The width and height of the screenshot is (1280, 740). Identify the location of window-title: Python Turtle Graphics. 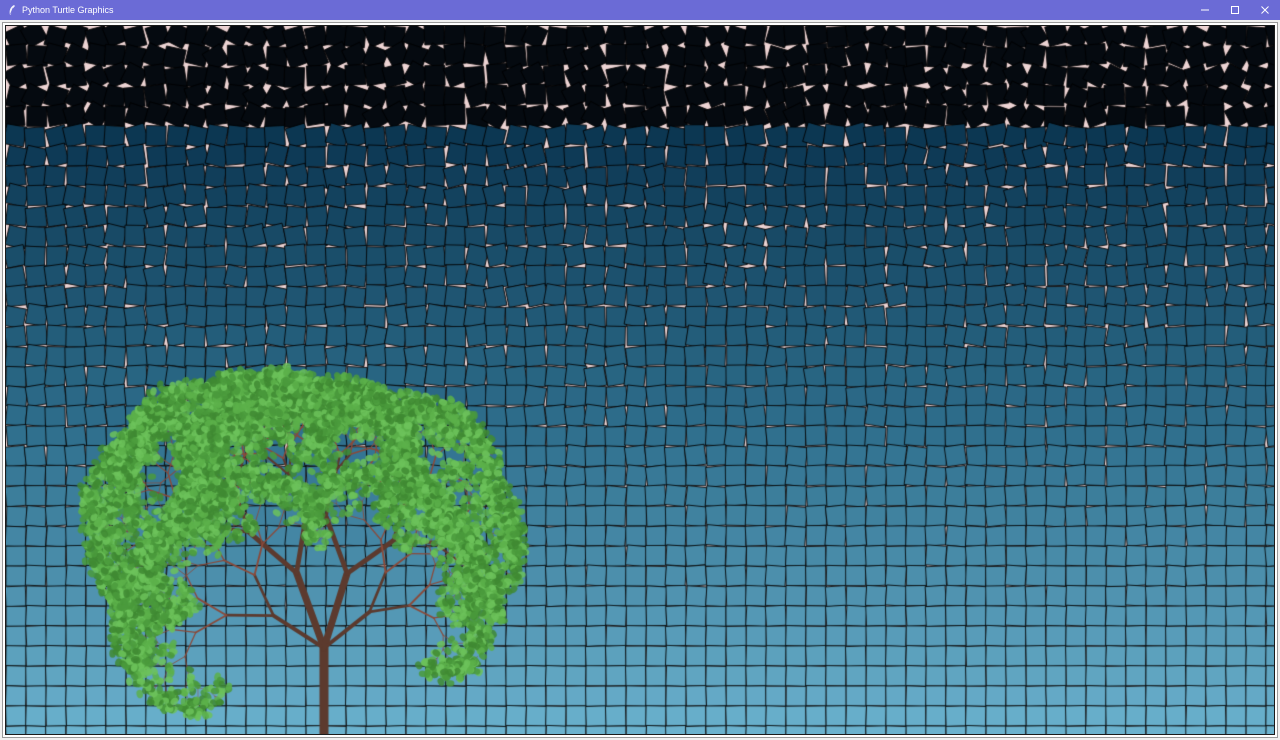
(68, 10).